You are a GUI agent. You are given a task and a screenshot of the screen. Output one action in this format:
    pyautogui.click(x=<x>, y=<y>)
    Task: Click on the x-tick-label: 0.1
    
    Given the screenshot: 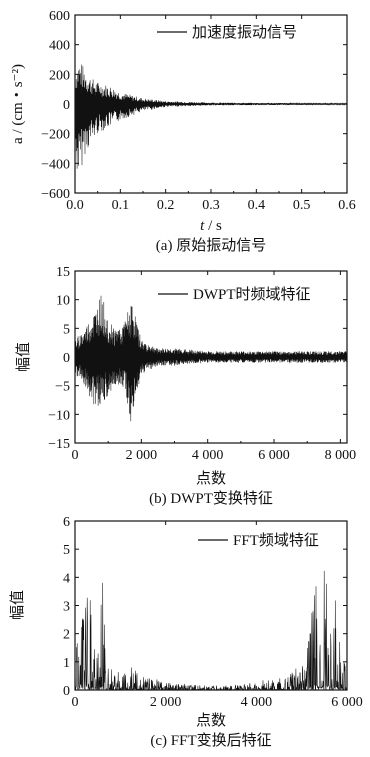 What is the action you would take?
    pyautogui.click(x=121, y=205)
    